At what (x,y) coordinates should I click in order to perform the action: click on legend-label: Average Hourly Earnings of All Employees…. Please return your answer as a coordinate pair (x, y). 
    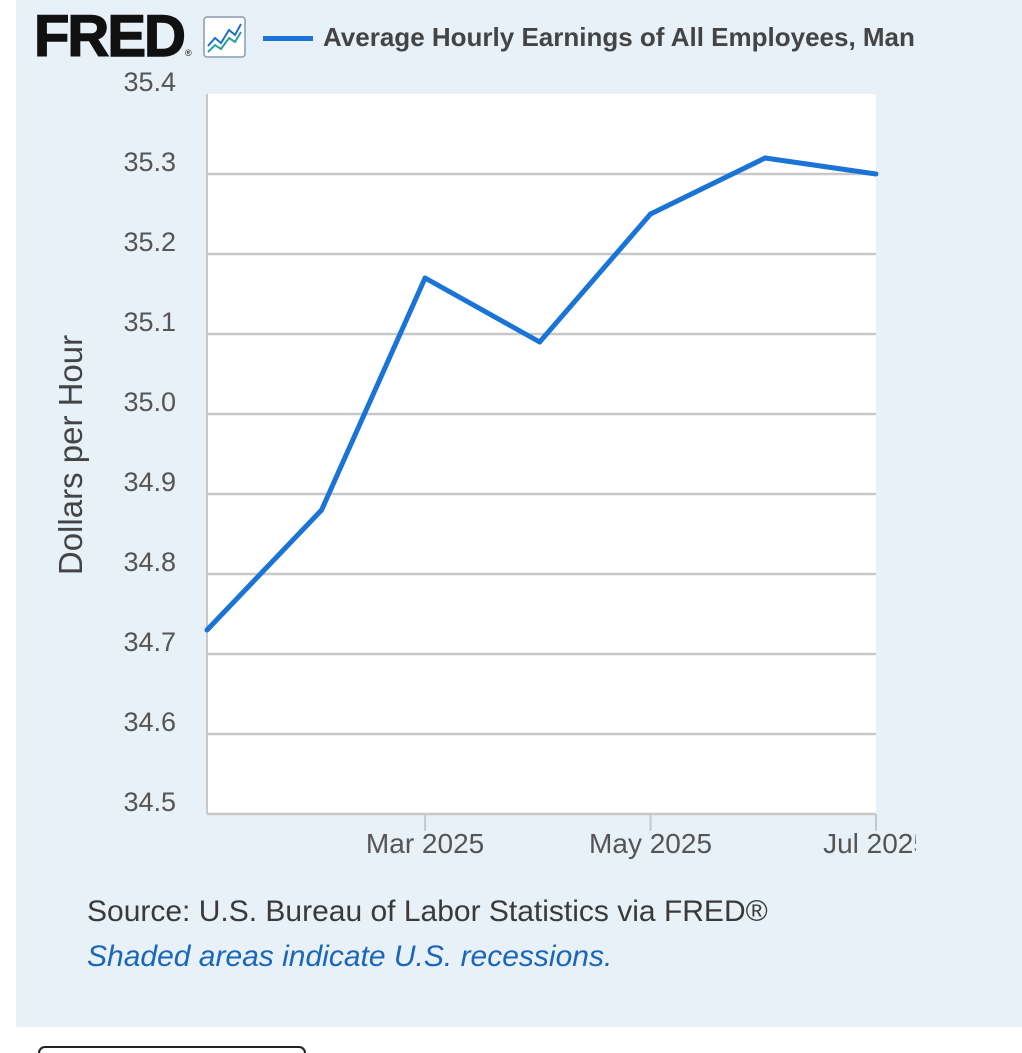
    Looking at the image, I should click on (619, 37).